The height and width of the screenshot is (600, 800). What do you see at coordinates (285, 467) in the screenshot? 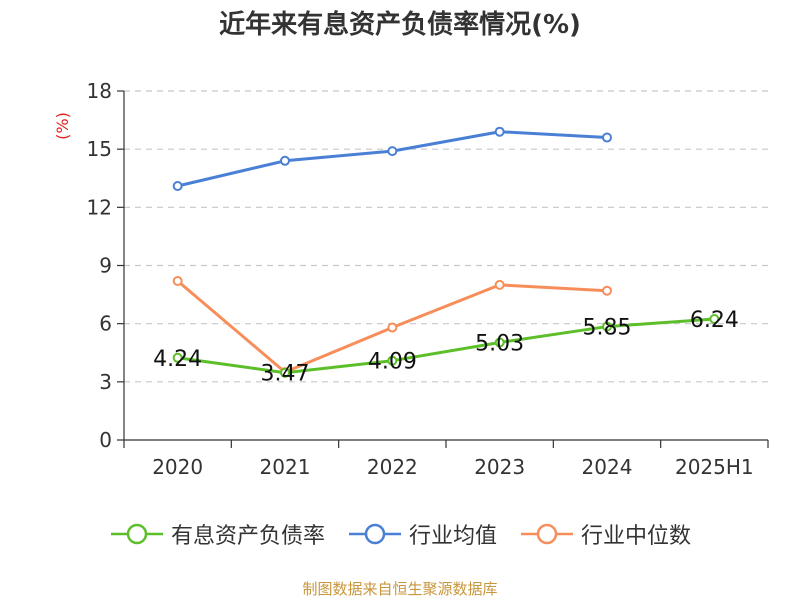
I see `x-tick-label: 2021` at bounding box center [285, 467].